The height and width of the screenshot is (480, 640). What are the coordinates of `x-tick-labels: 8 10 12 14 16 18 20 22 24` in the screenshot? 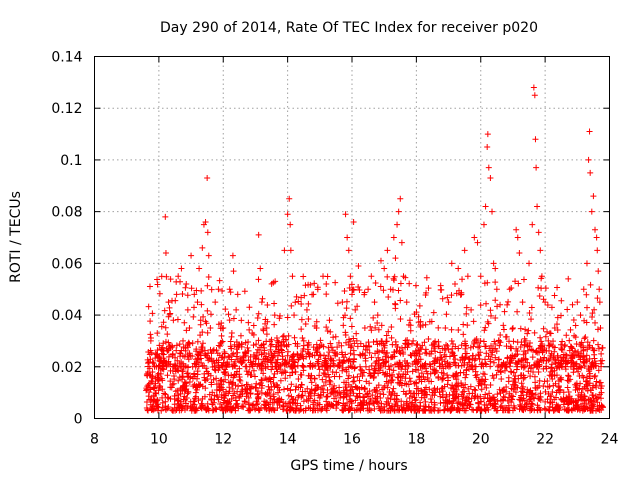 It's located at (354, 440).